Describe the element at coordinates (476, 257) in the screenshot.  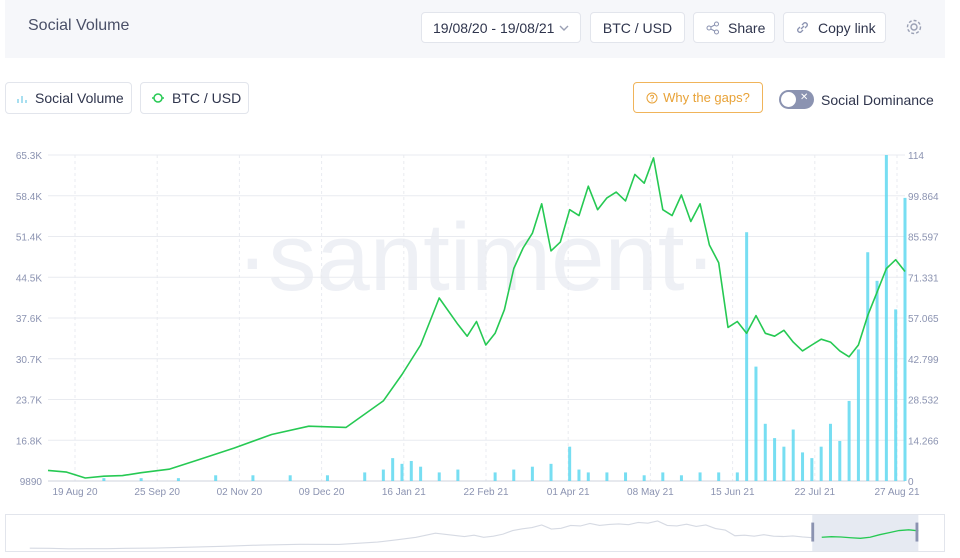
I see `watermark-text: ·santiment·` at that location.